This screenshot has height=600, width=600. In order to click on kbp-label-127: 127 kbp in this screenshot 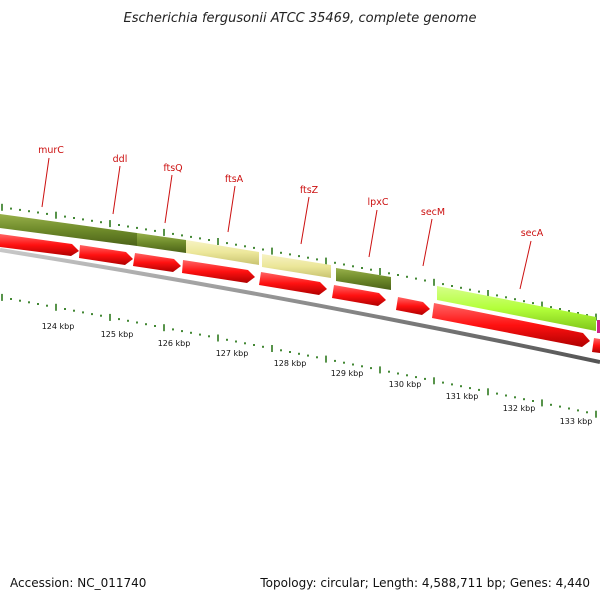, I will do `click(232, 353)`.